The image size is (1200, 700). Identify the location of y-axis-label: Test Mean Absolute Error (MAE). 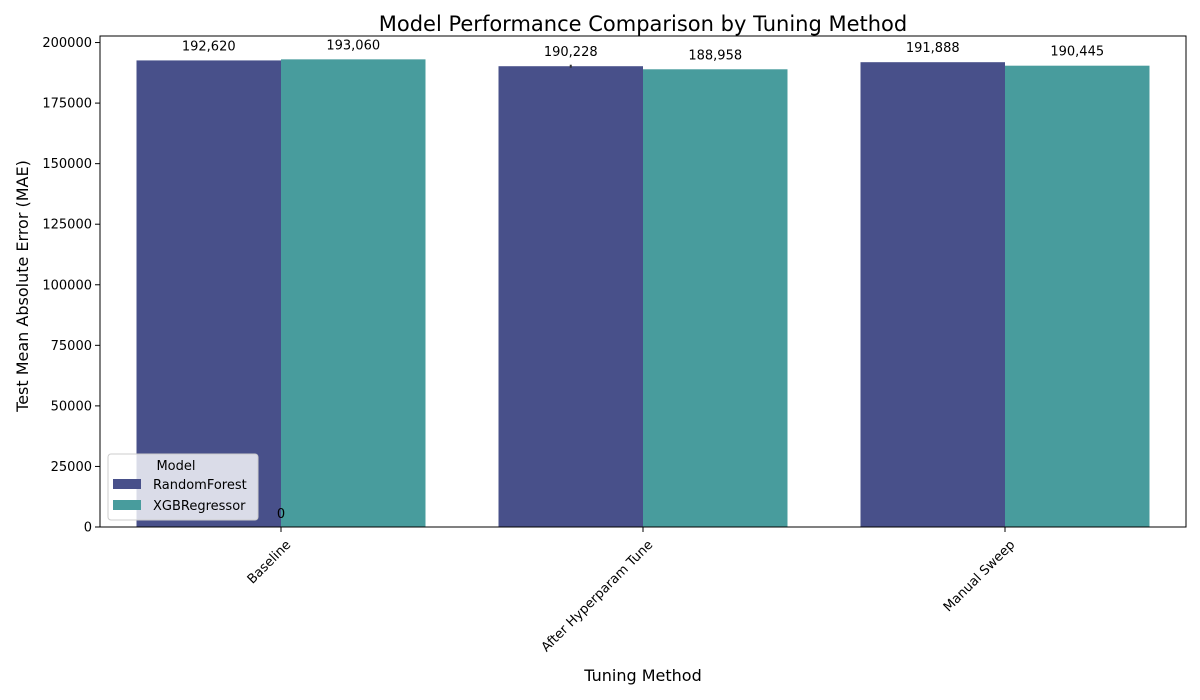
(22, 286).